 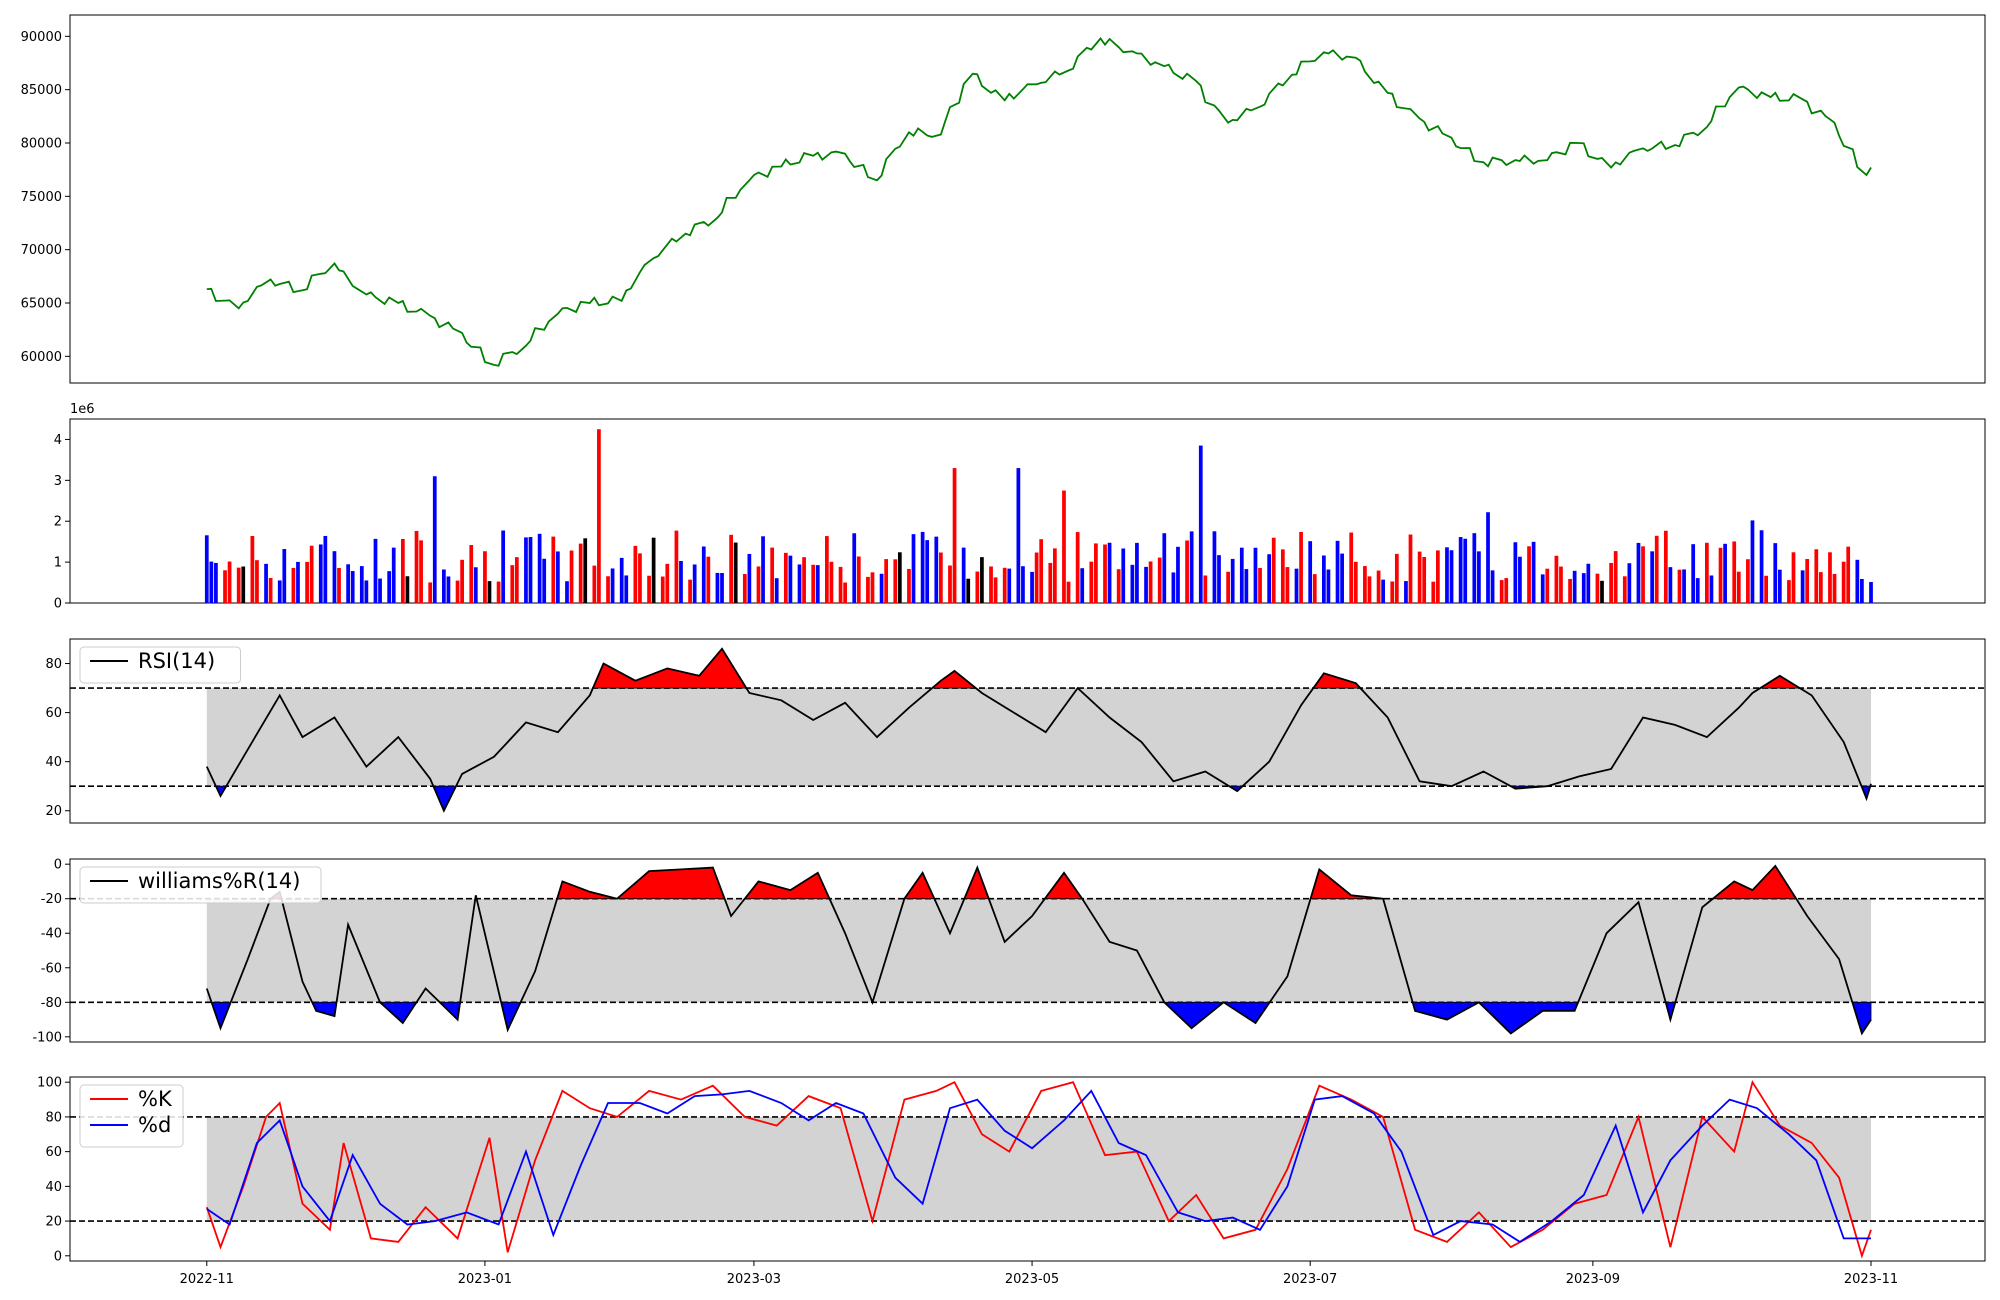 What do you see at coordinates (53, 1222) in the screenshot?
I see `stochastic-ytick-label: 20` at bounding box center [53, 1222].